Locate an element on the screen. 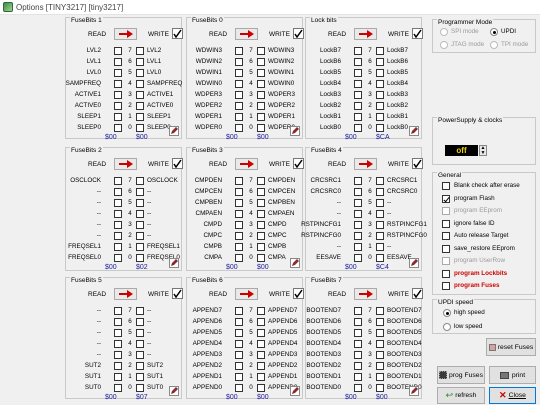 This screenshot has width=540, height=405. updi-radio is located at coordinates (494, 32).